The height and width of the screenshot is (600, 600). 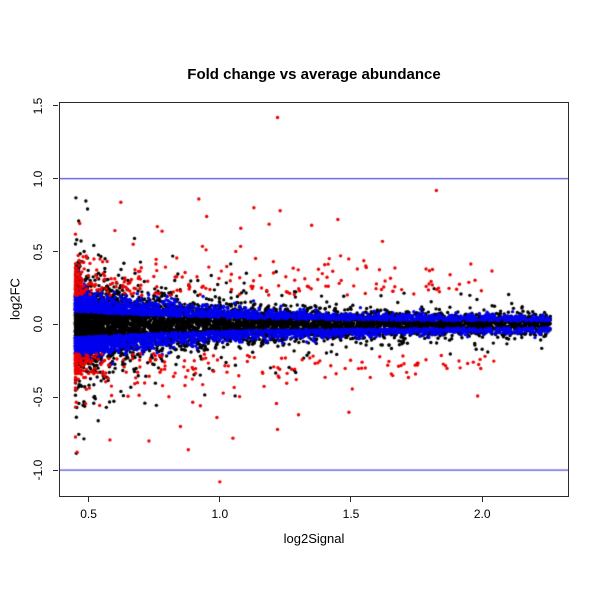 I want to click on y-tick-label: 0.5, so click(x=38, y=251).